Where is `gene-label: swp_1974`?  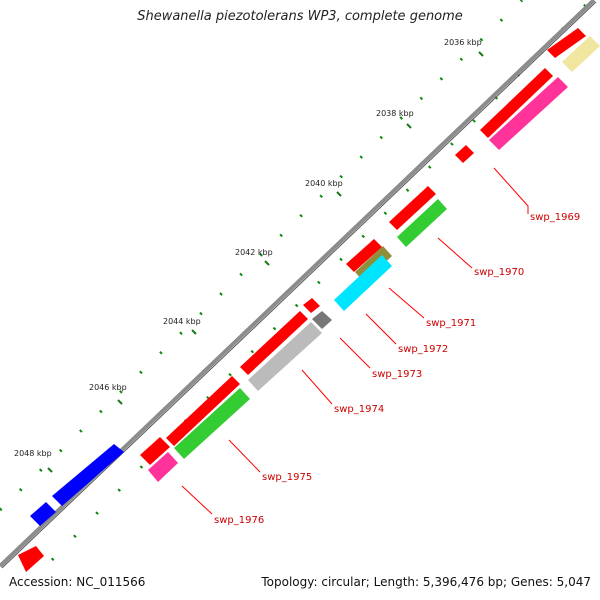 gene-label: swp_1974 is located at coordinates (359, 409).